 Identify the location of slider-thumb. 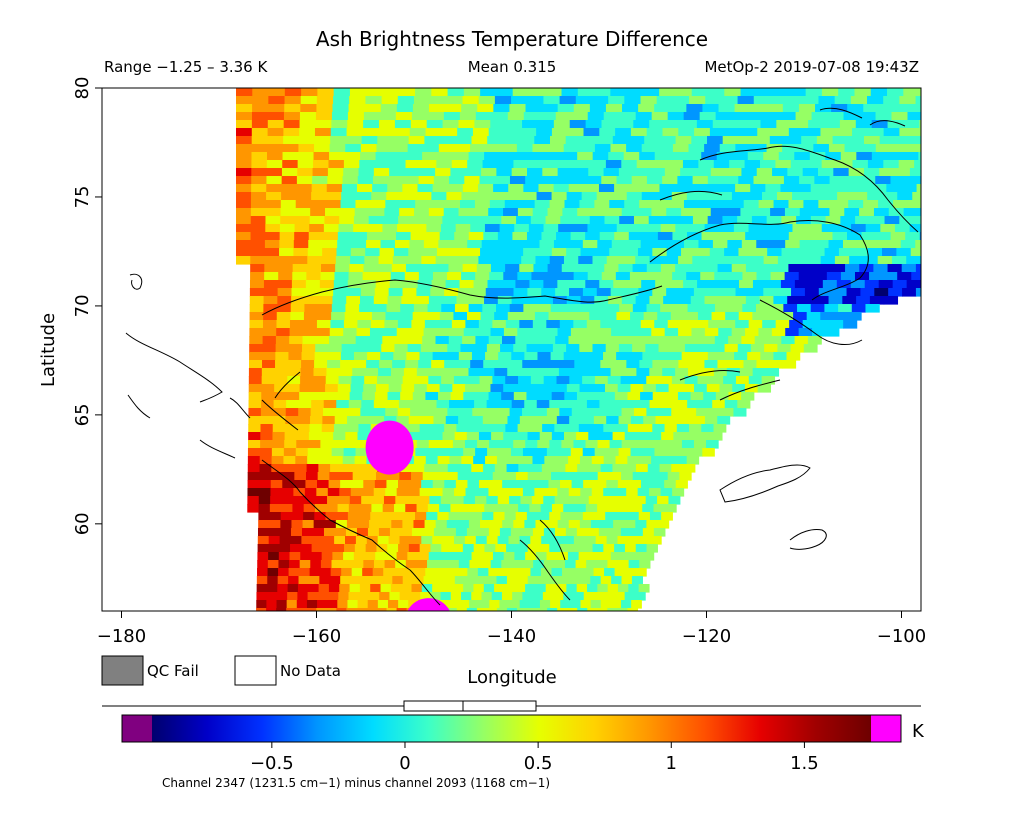
(470, 706).